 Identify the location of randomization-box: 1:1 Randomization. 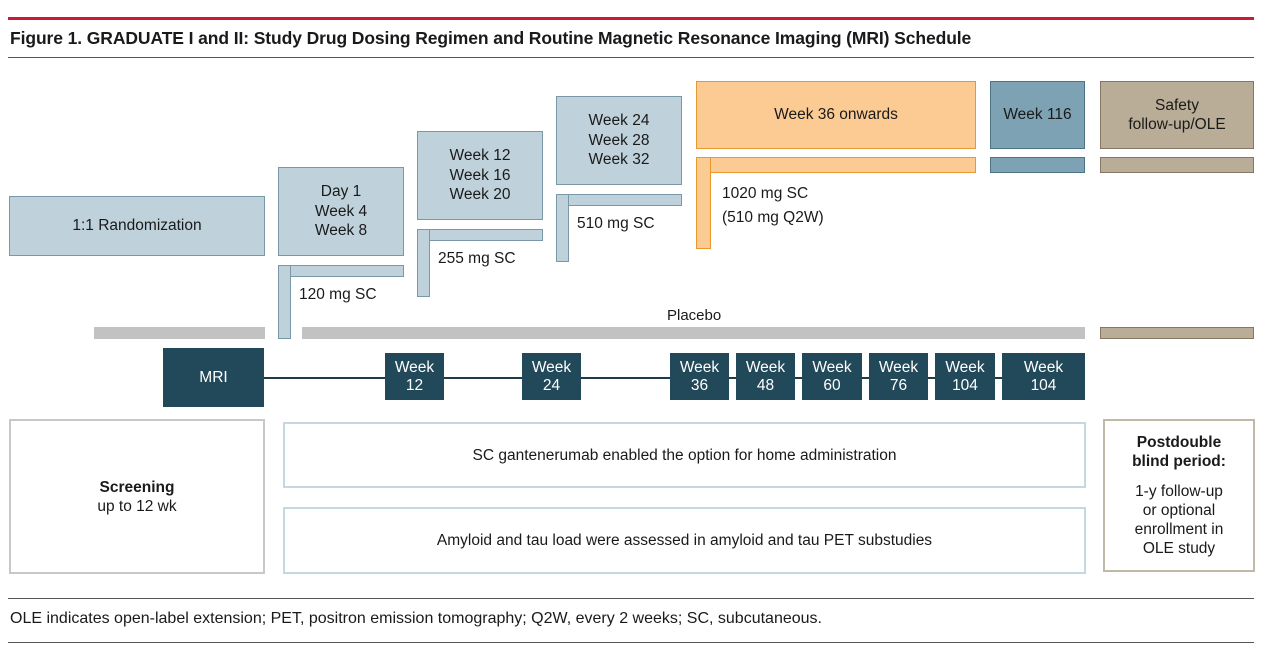
(137, 226).